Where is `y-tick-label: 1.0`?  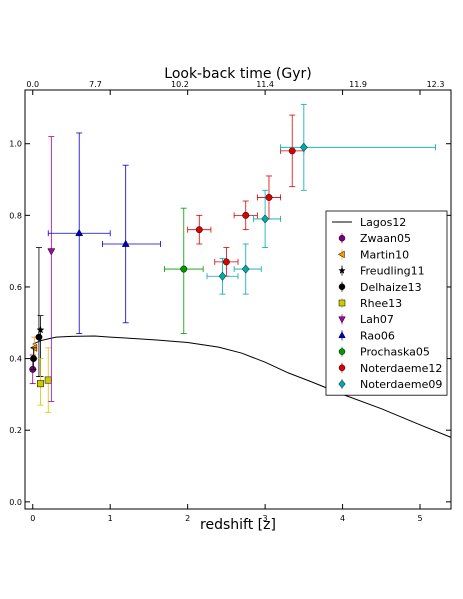 y-tick-label: 1.0 is located at coordinates (15, 144).